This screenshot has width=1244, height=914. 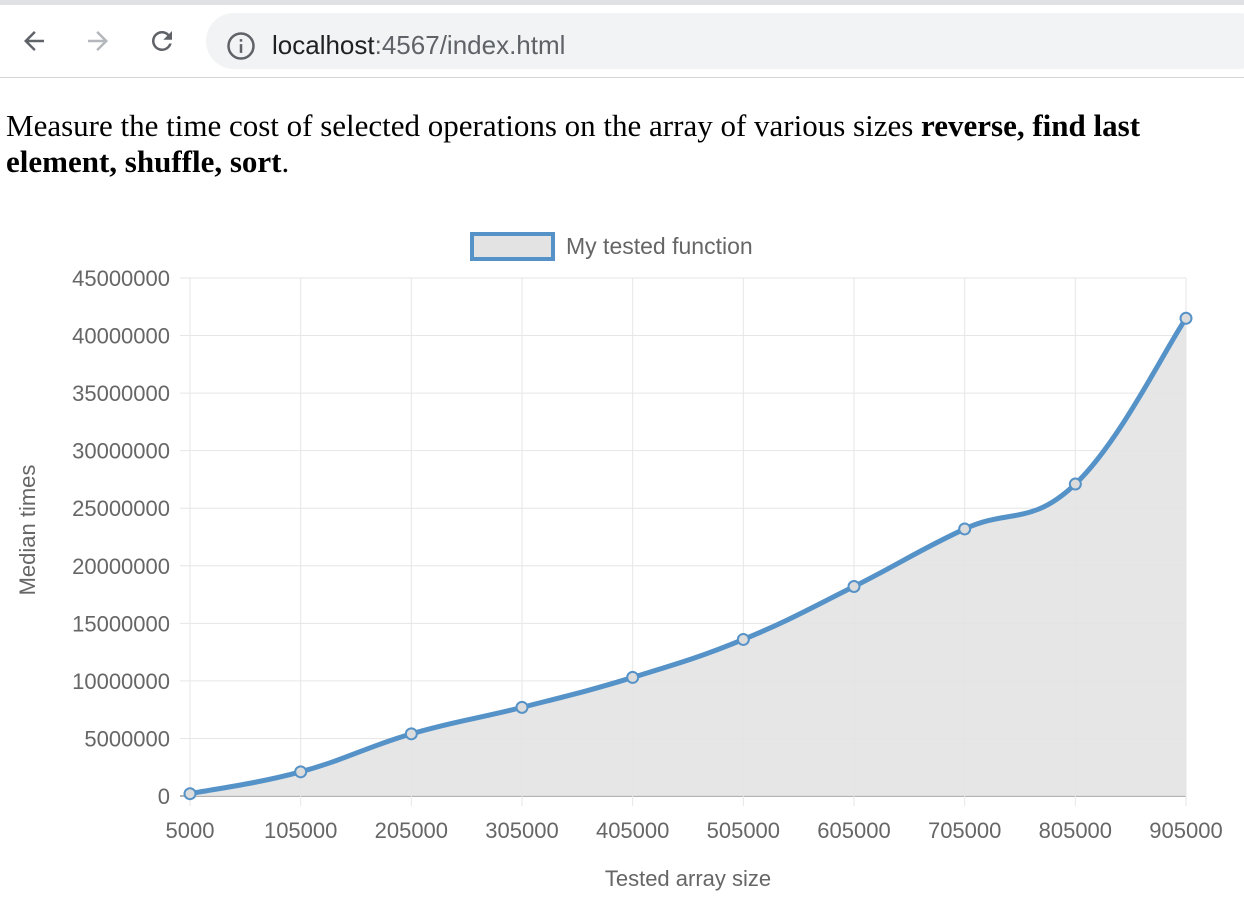 What do you see at coordinates (285, 161) in the screenshot?
I see `intro-end: .` at bounding box center [285, 161].